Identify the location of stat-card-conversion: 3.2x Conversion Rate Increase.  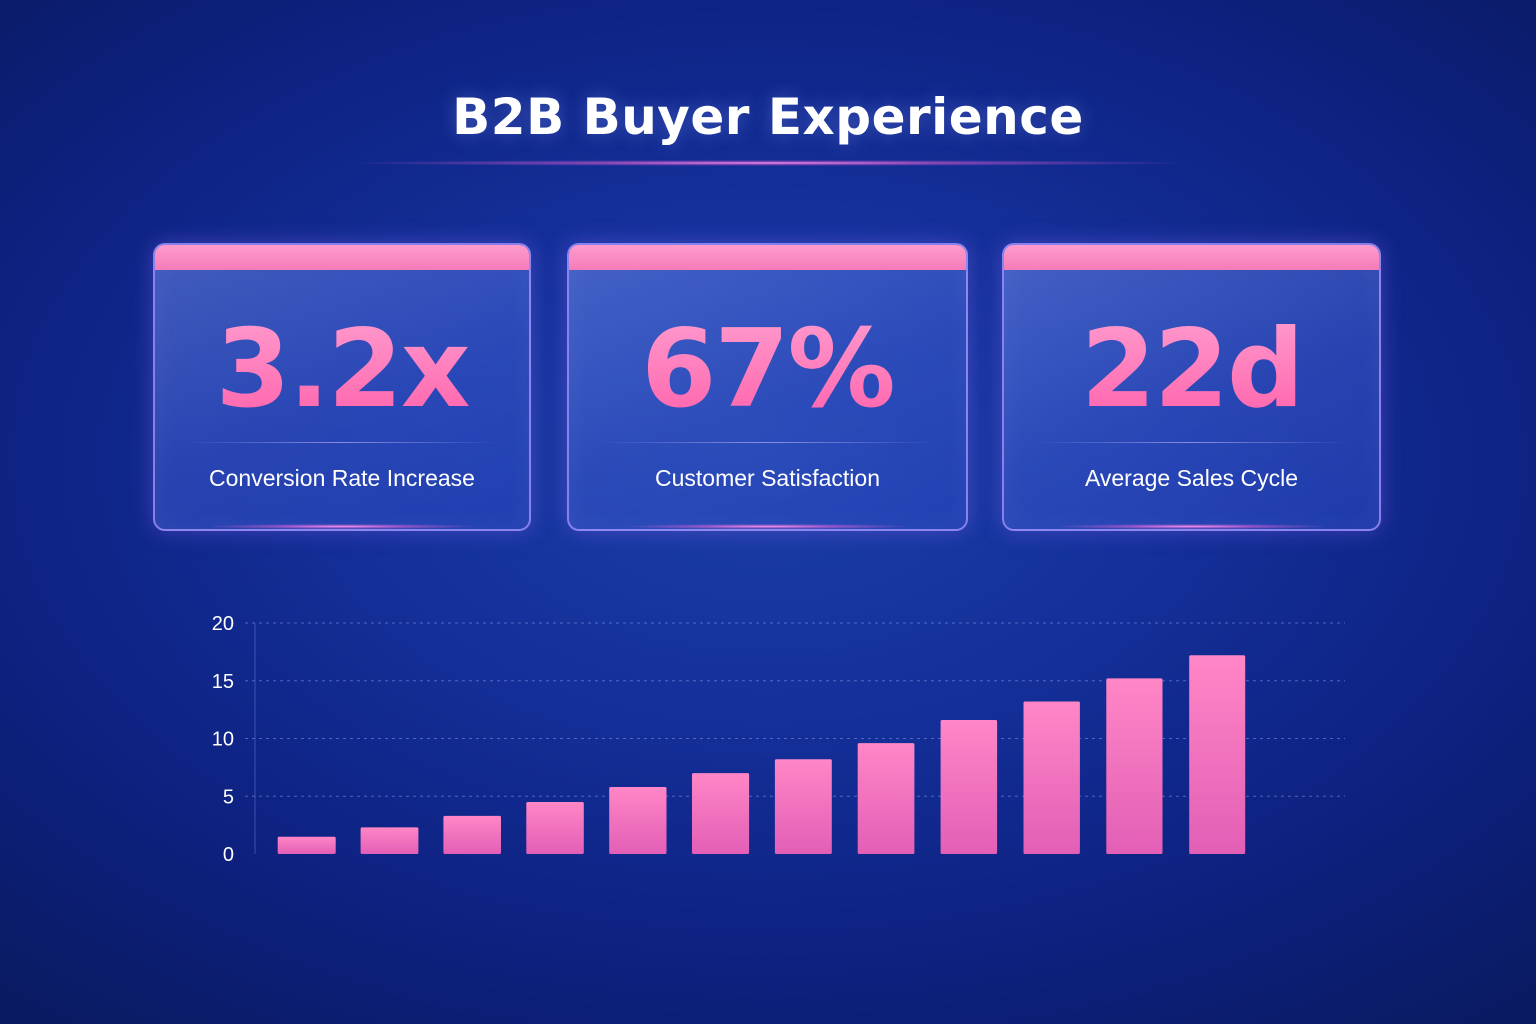
(342, 387).